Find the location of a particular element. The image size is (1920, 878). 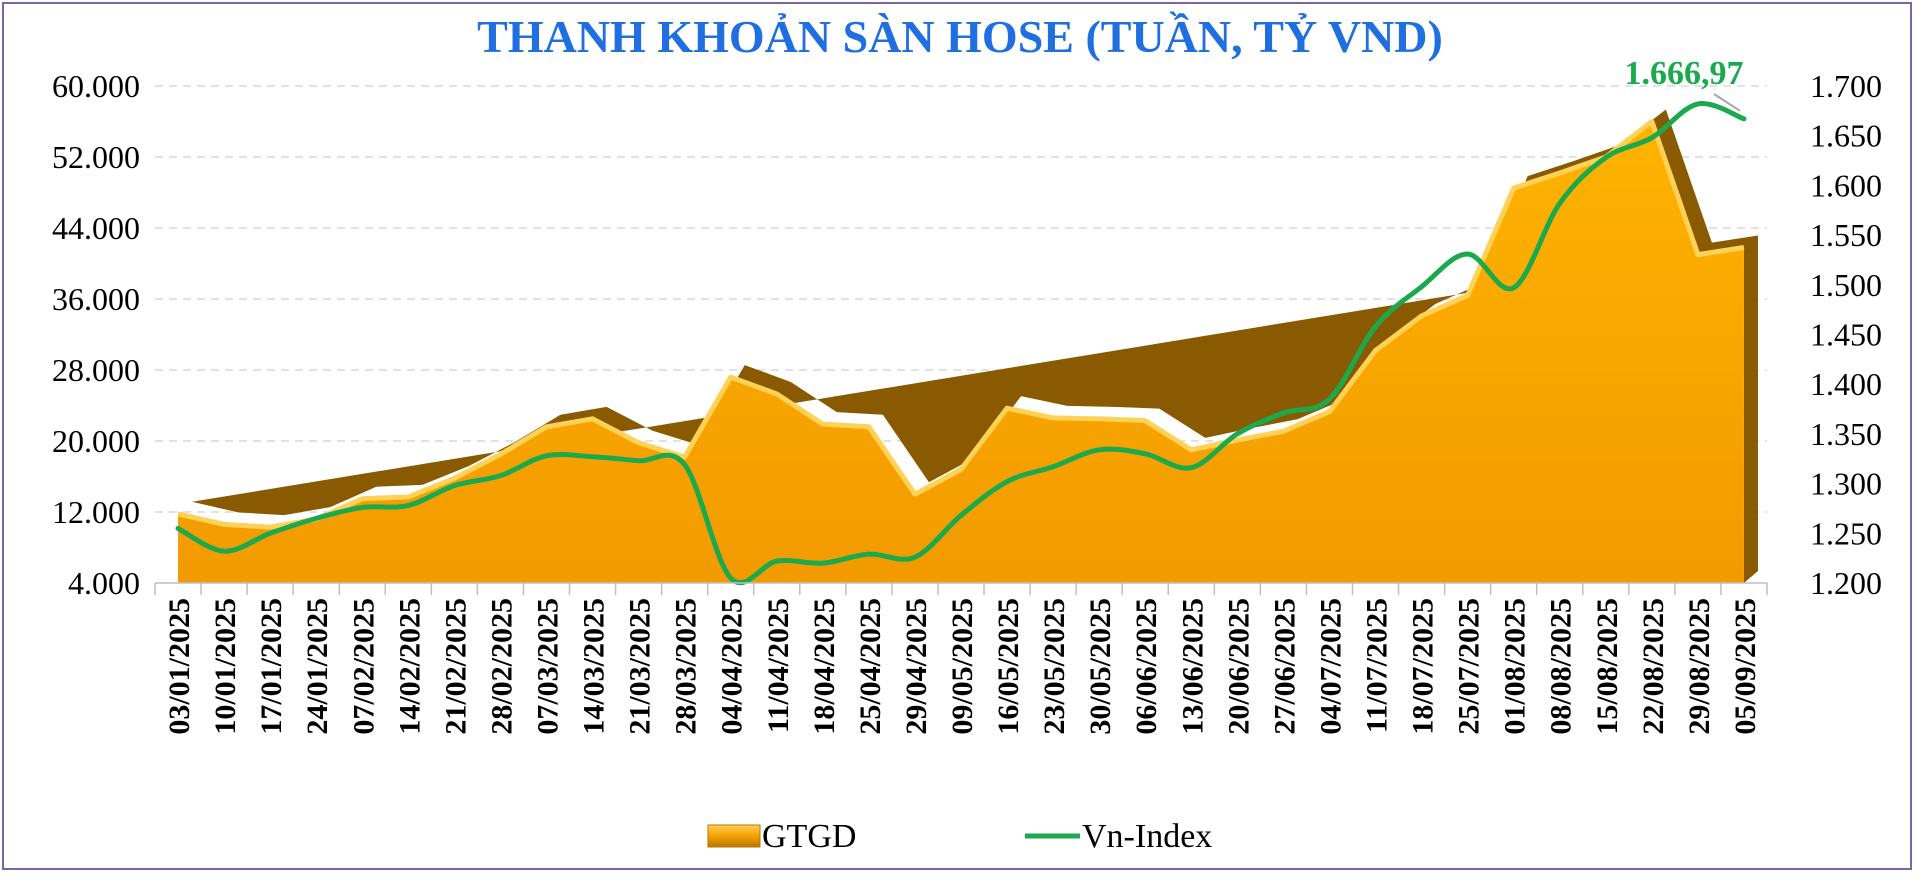

right-tick-label: 1.650 is located at coordinates (1846, 136).